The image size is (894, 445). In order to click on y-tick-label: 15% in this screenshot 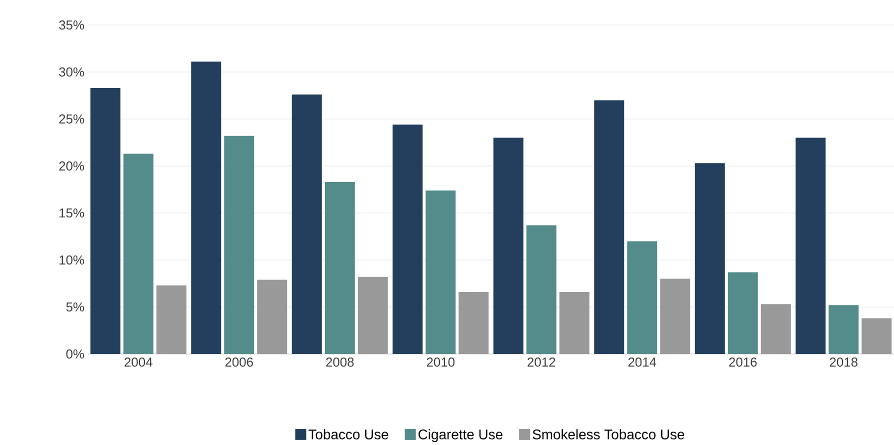, I will do `click(72, 213)`.